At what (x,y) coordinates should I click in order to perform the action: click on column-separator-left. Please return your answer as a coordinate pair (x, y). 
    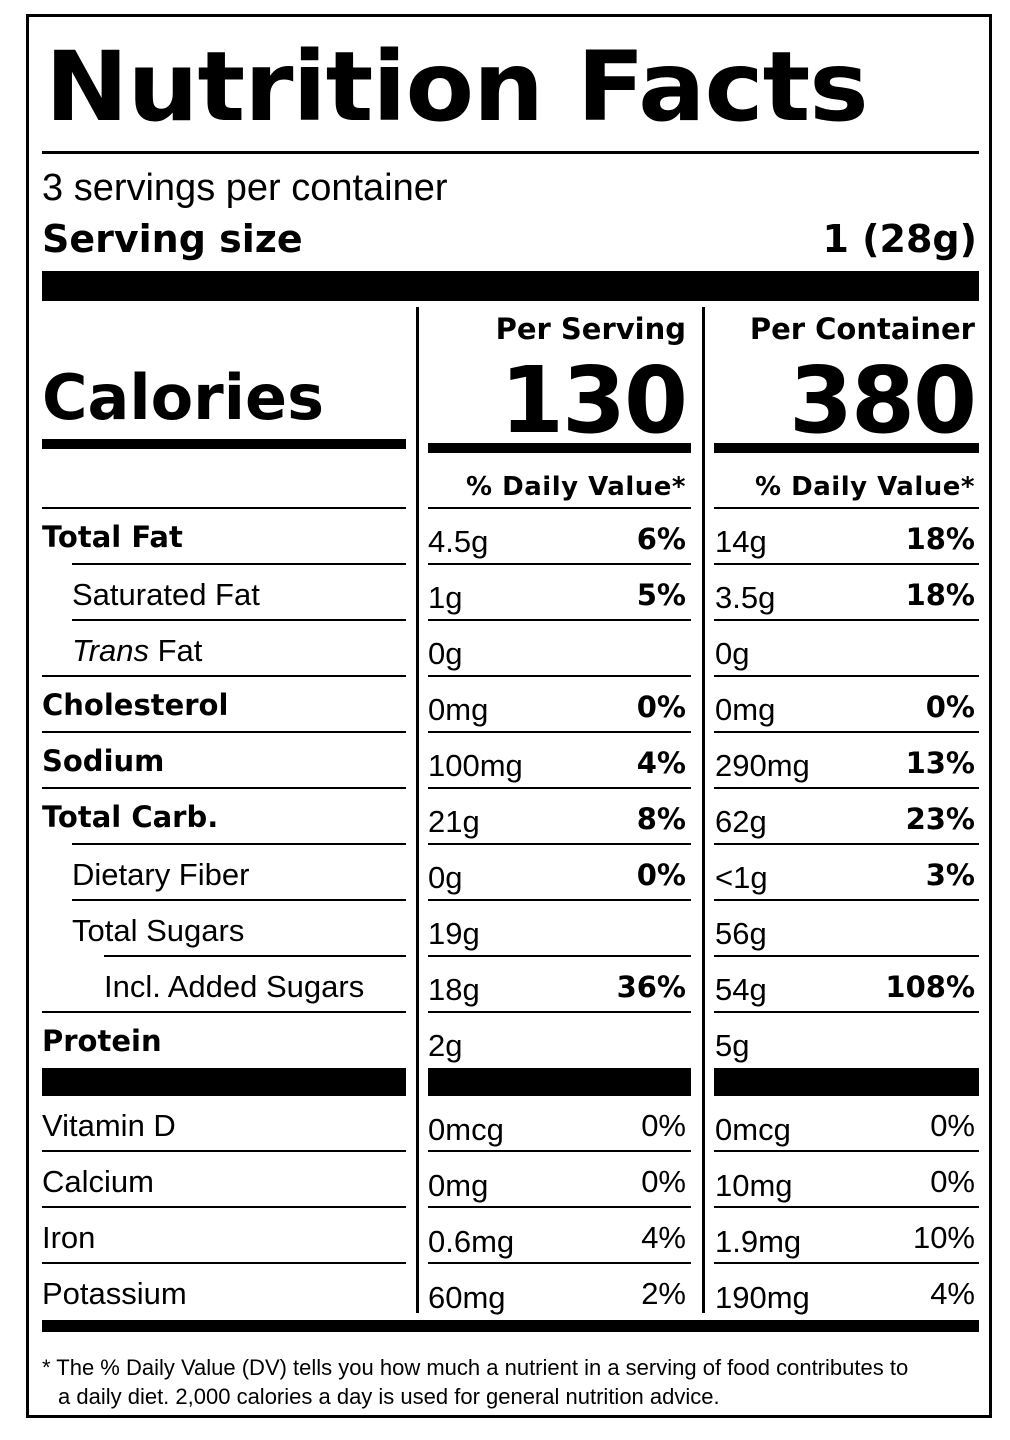
    Looking at the image, I should click on (417, 810).